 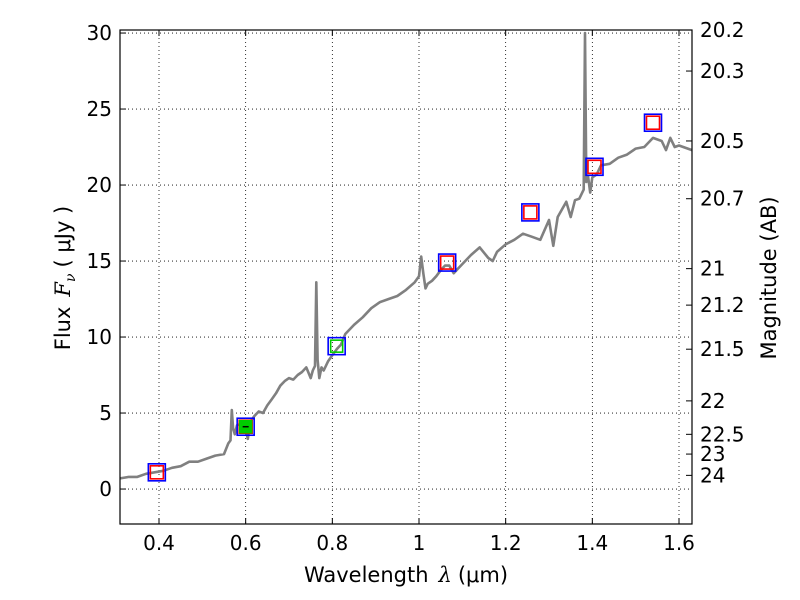 What do you see at coordinates (722, 141) in the screenshot?
I see `right-tick-label: 20.5` at bounding box center [722, 141].